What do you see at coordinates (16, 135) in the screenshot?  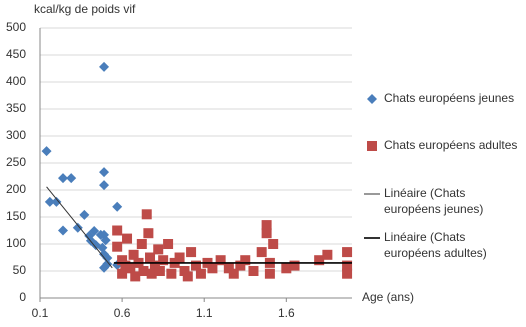 I see `y-tick-label: 300` at bounding box center [16, 135].